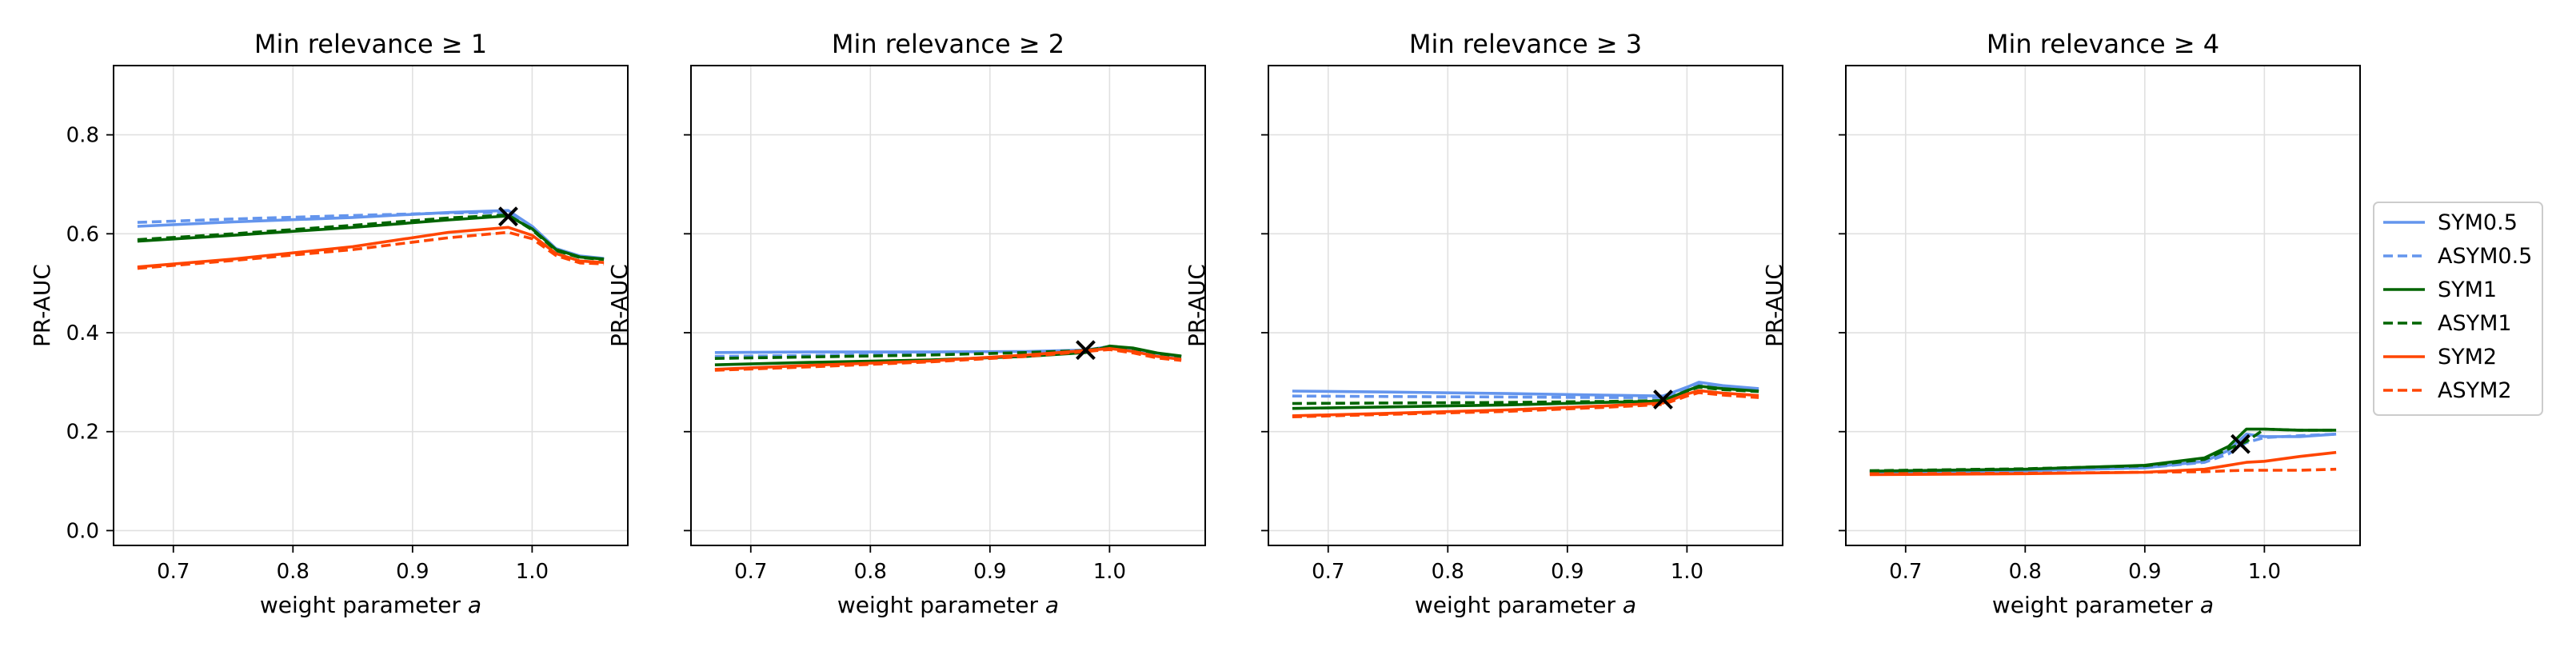 The image size is (2576, 651). Describe the element at coordinates (83, 136) in the screenshot. I see `y-tick-label: 0.8` at that location.